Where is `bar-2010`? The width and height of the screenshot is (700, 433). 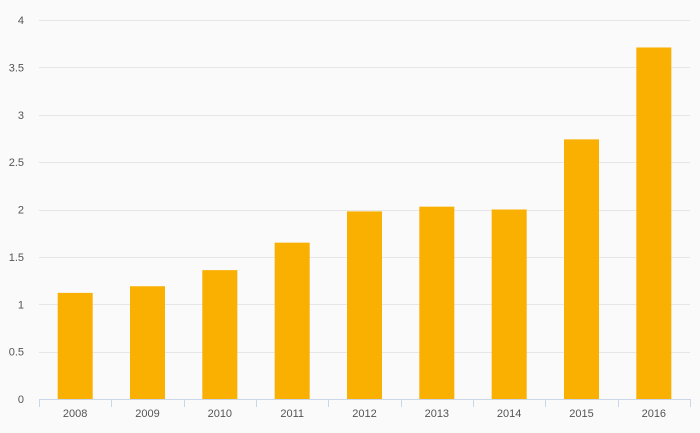 bar-2010 is located at coordinates (220, 334).